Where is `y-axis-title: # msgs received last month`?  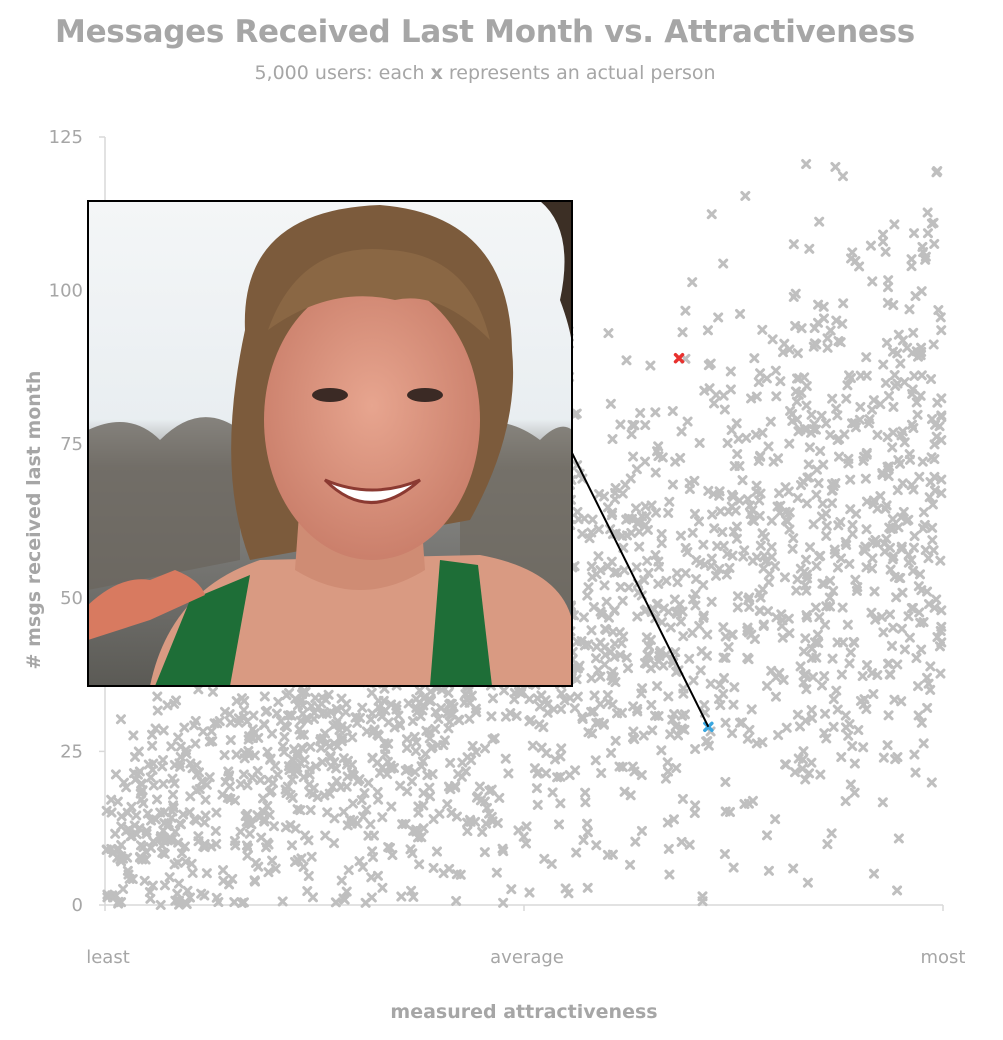
y-axis-title: # msgs received last month is located at coordinates (34, 520).